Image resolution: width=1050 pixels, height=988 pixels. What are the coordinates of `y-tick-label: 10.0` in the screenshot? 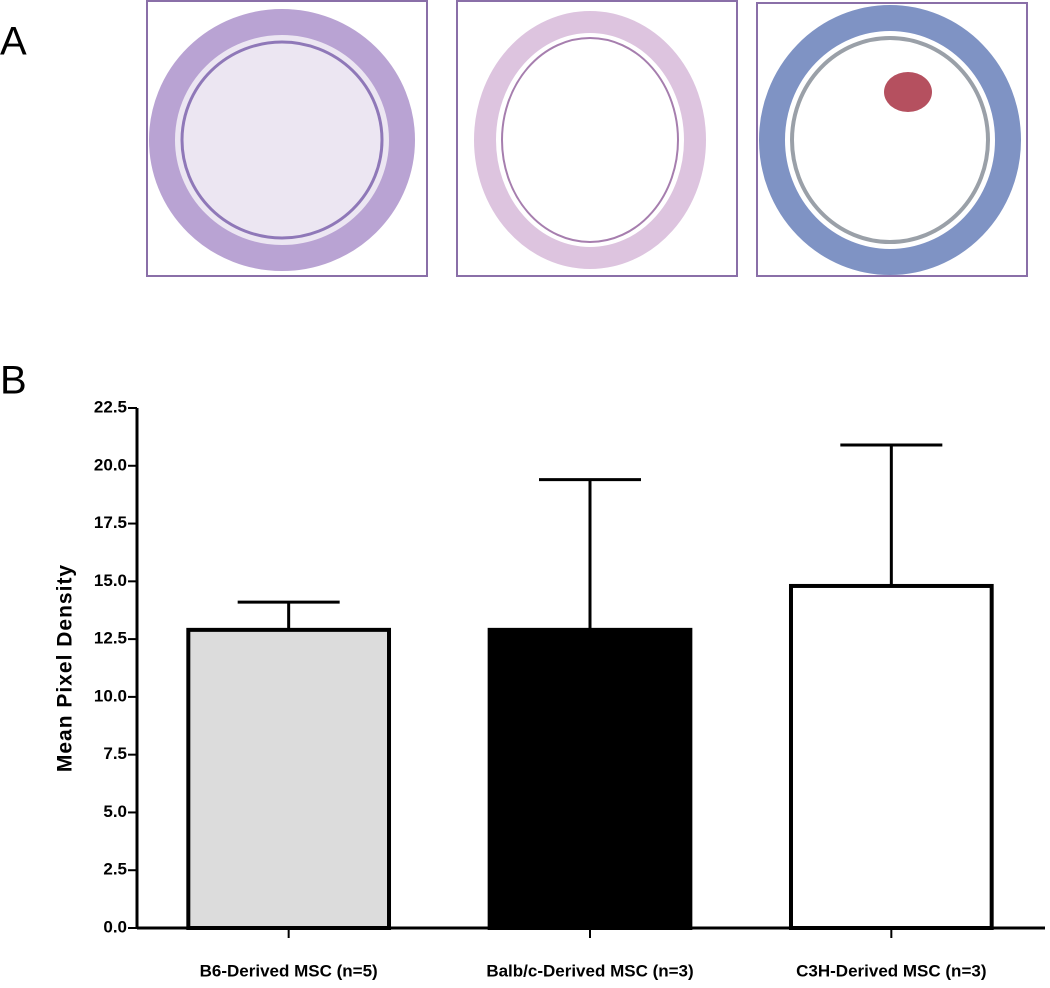 It's located at (110, 695).